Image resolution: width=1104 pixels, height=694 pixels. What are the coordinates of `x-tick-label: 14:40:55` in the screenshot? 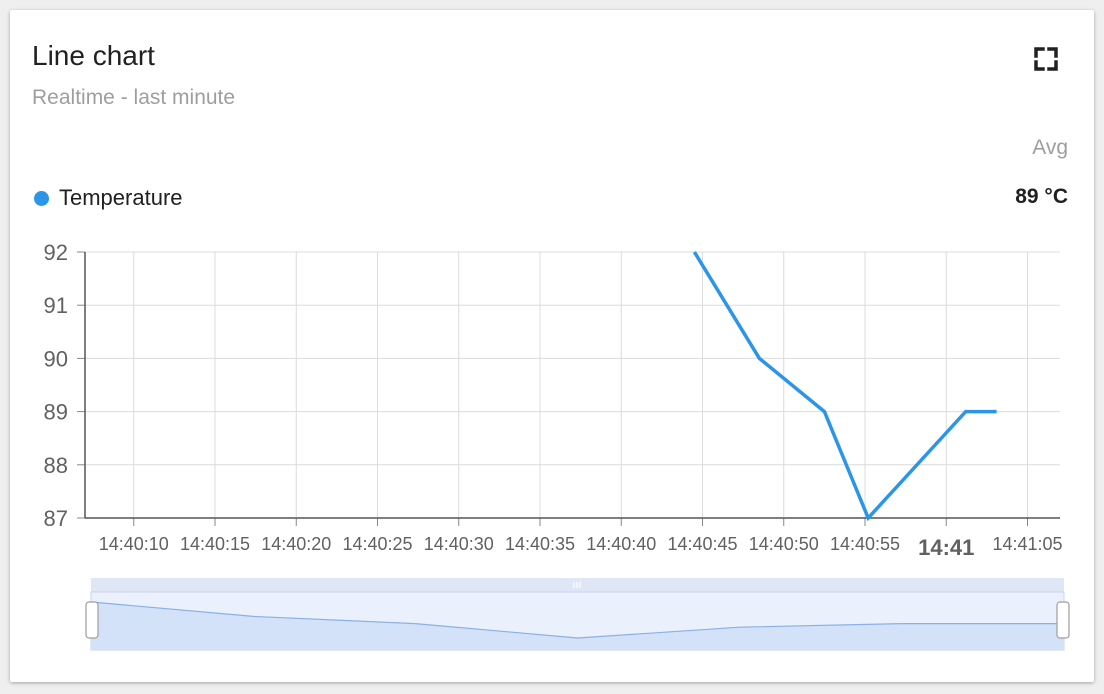 It's located at (865, 544).